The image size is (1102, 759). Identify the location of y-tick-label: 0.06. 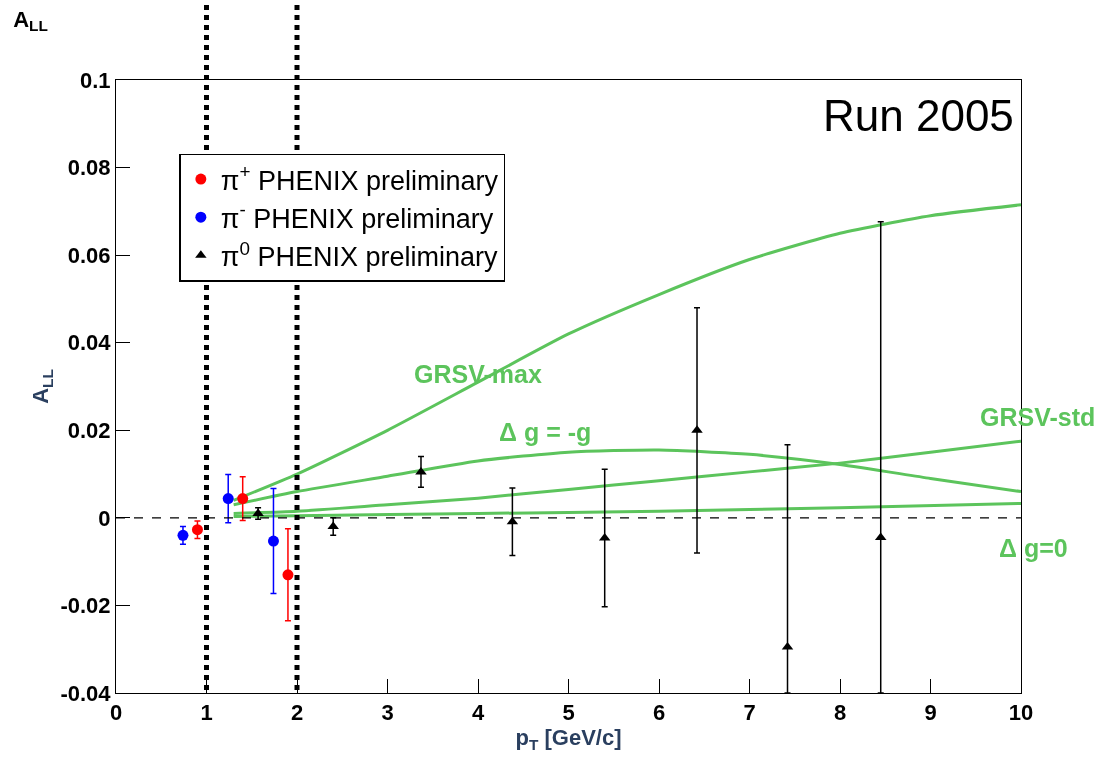
(89, 255).